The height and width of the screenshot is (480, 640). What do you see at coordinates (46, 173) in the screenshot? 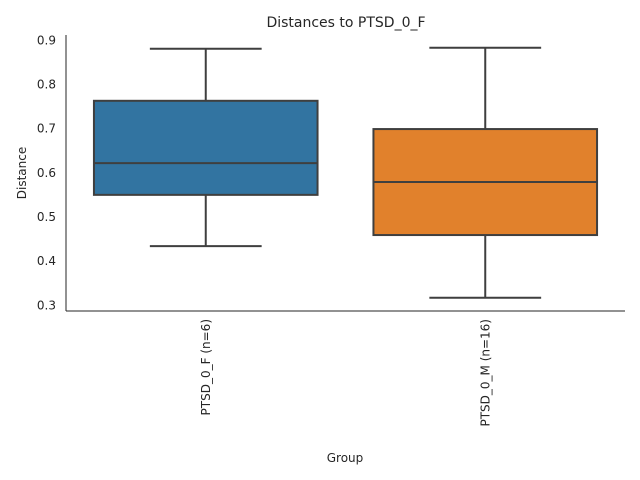
I see `y-tick-label: 0.6` at bounding box center [46, 173].